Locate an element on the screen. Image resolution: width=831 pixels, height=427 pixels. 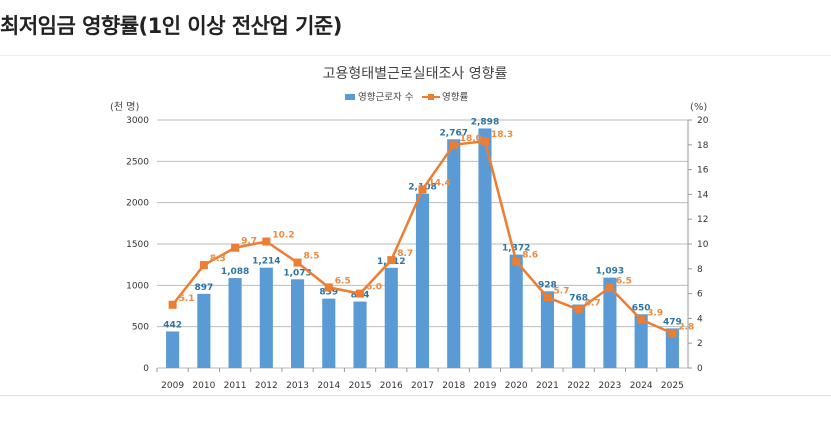
left-tick-label: 1500 is located at coordinates (137, 245).